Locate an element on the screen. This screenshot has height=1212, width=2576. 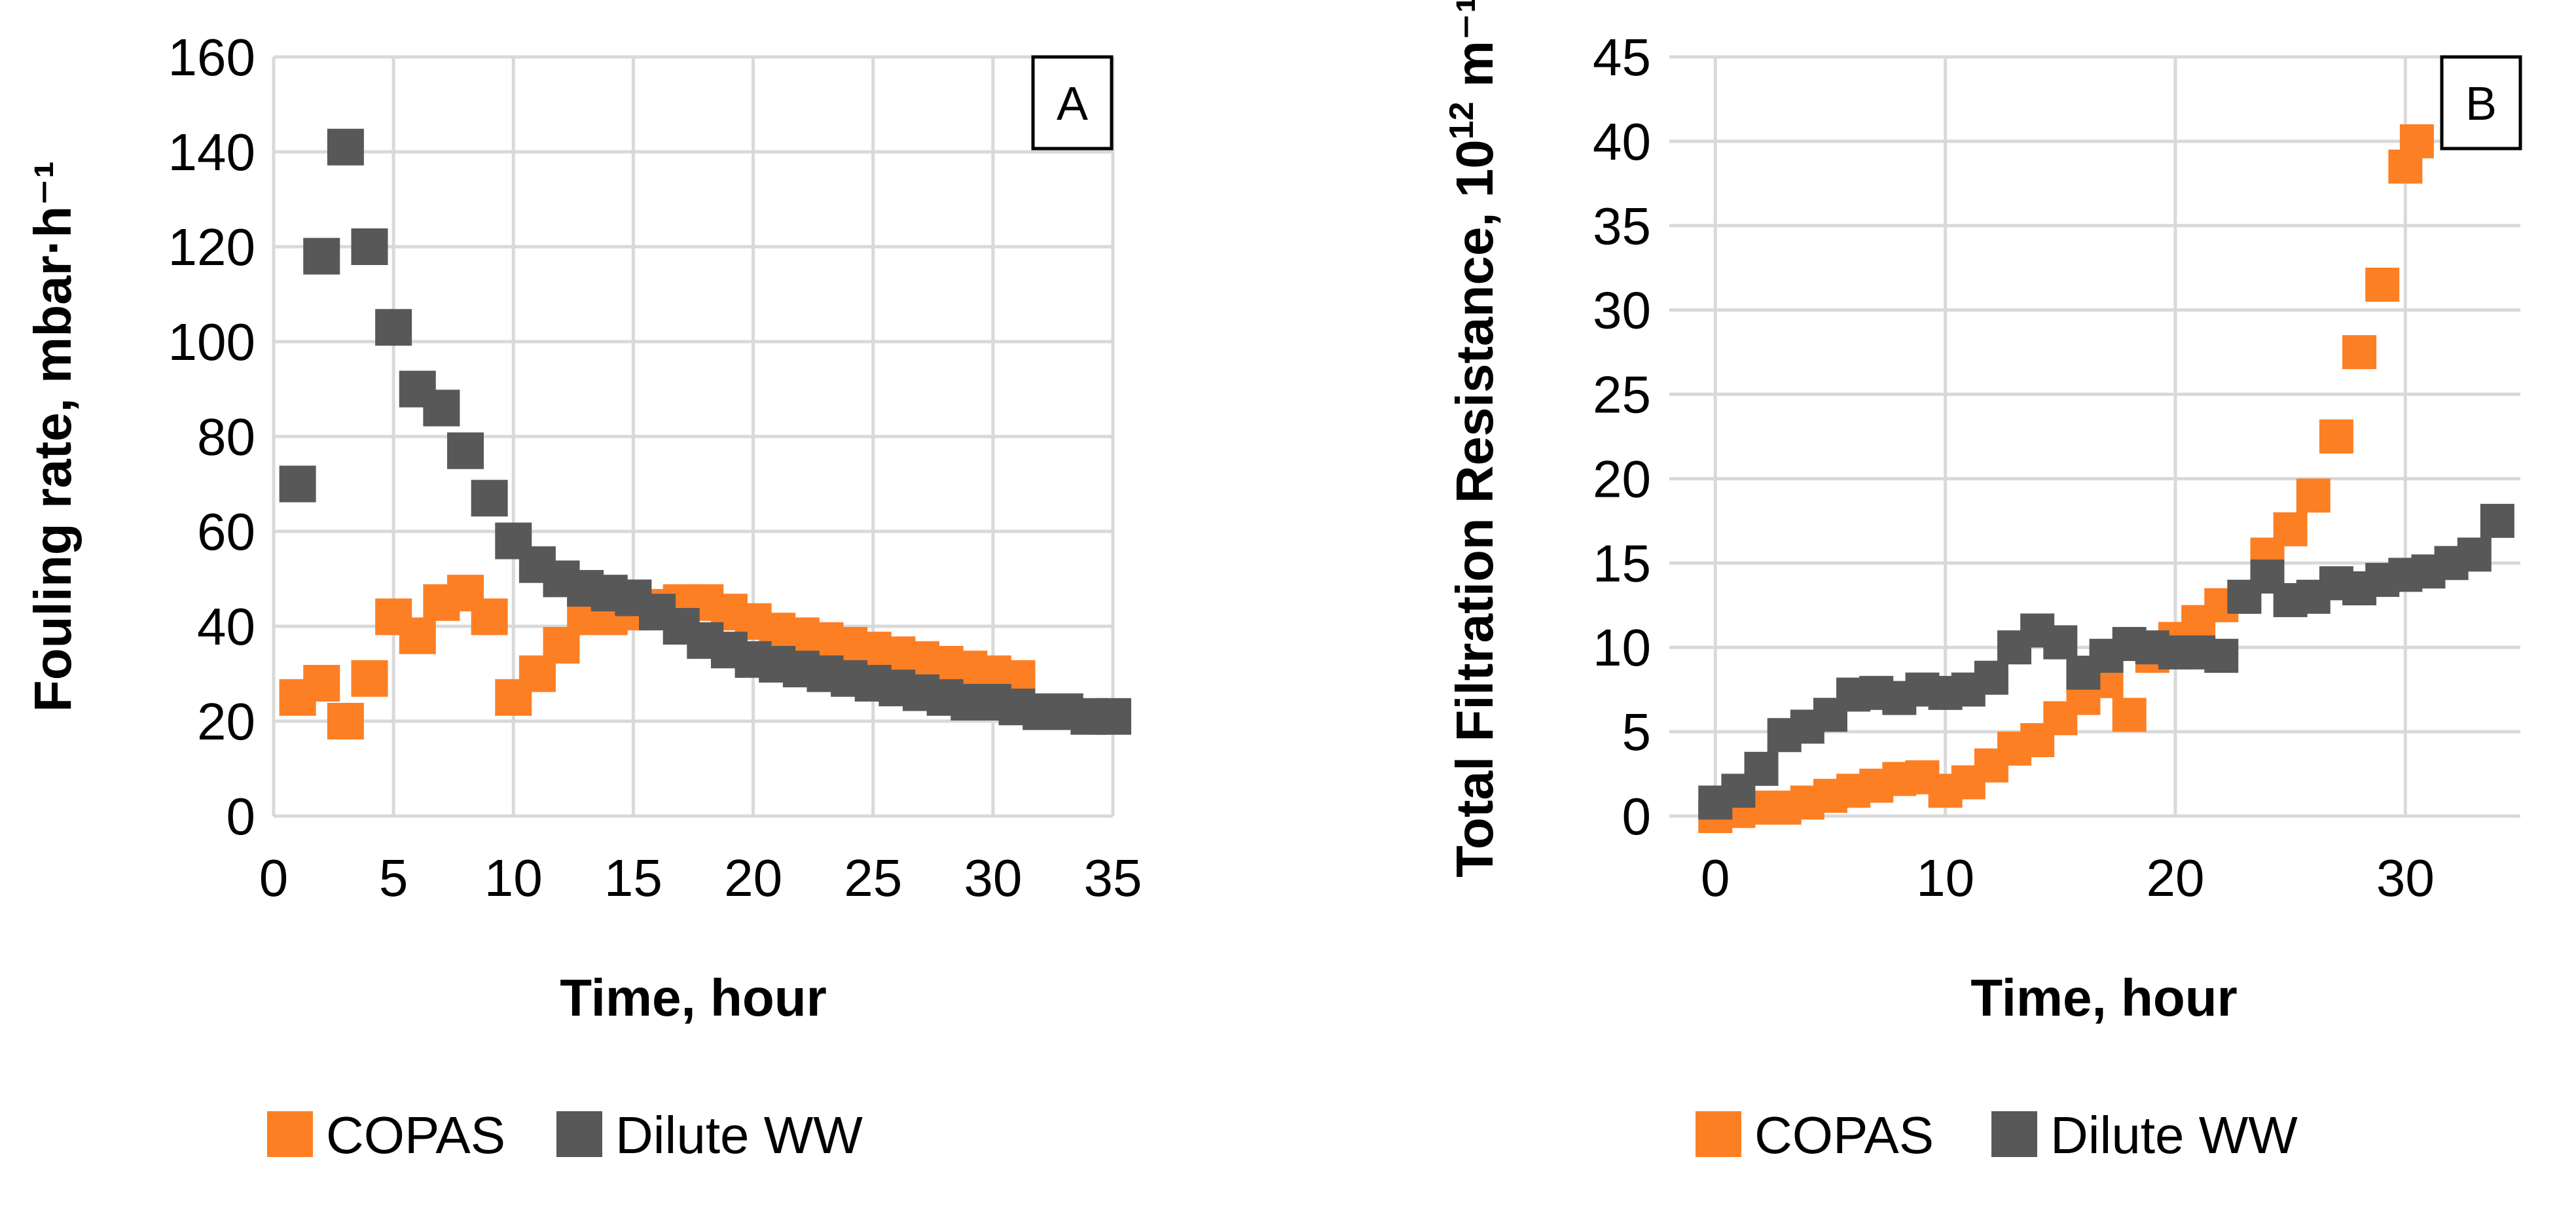
x-ticks-b: 0 10 20 30 is located at coordinates (2068, 878).